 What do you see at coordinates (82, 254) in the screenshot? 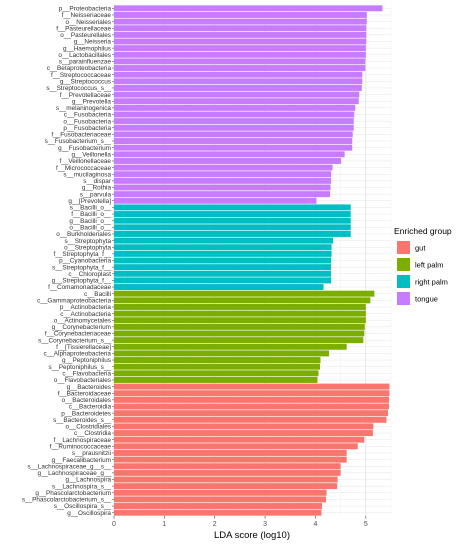
I see `category-label: f__Streptophyta_f__` at bounding box center [82, 254].